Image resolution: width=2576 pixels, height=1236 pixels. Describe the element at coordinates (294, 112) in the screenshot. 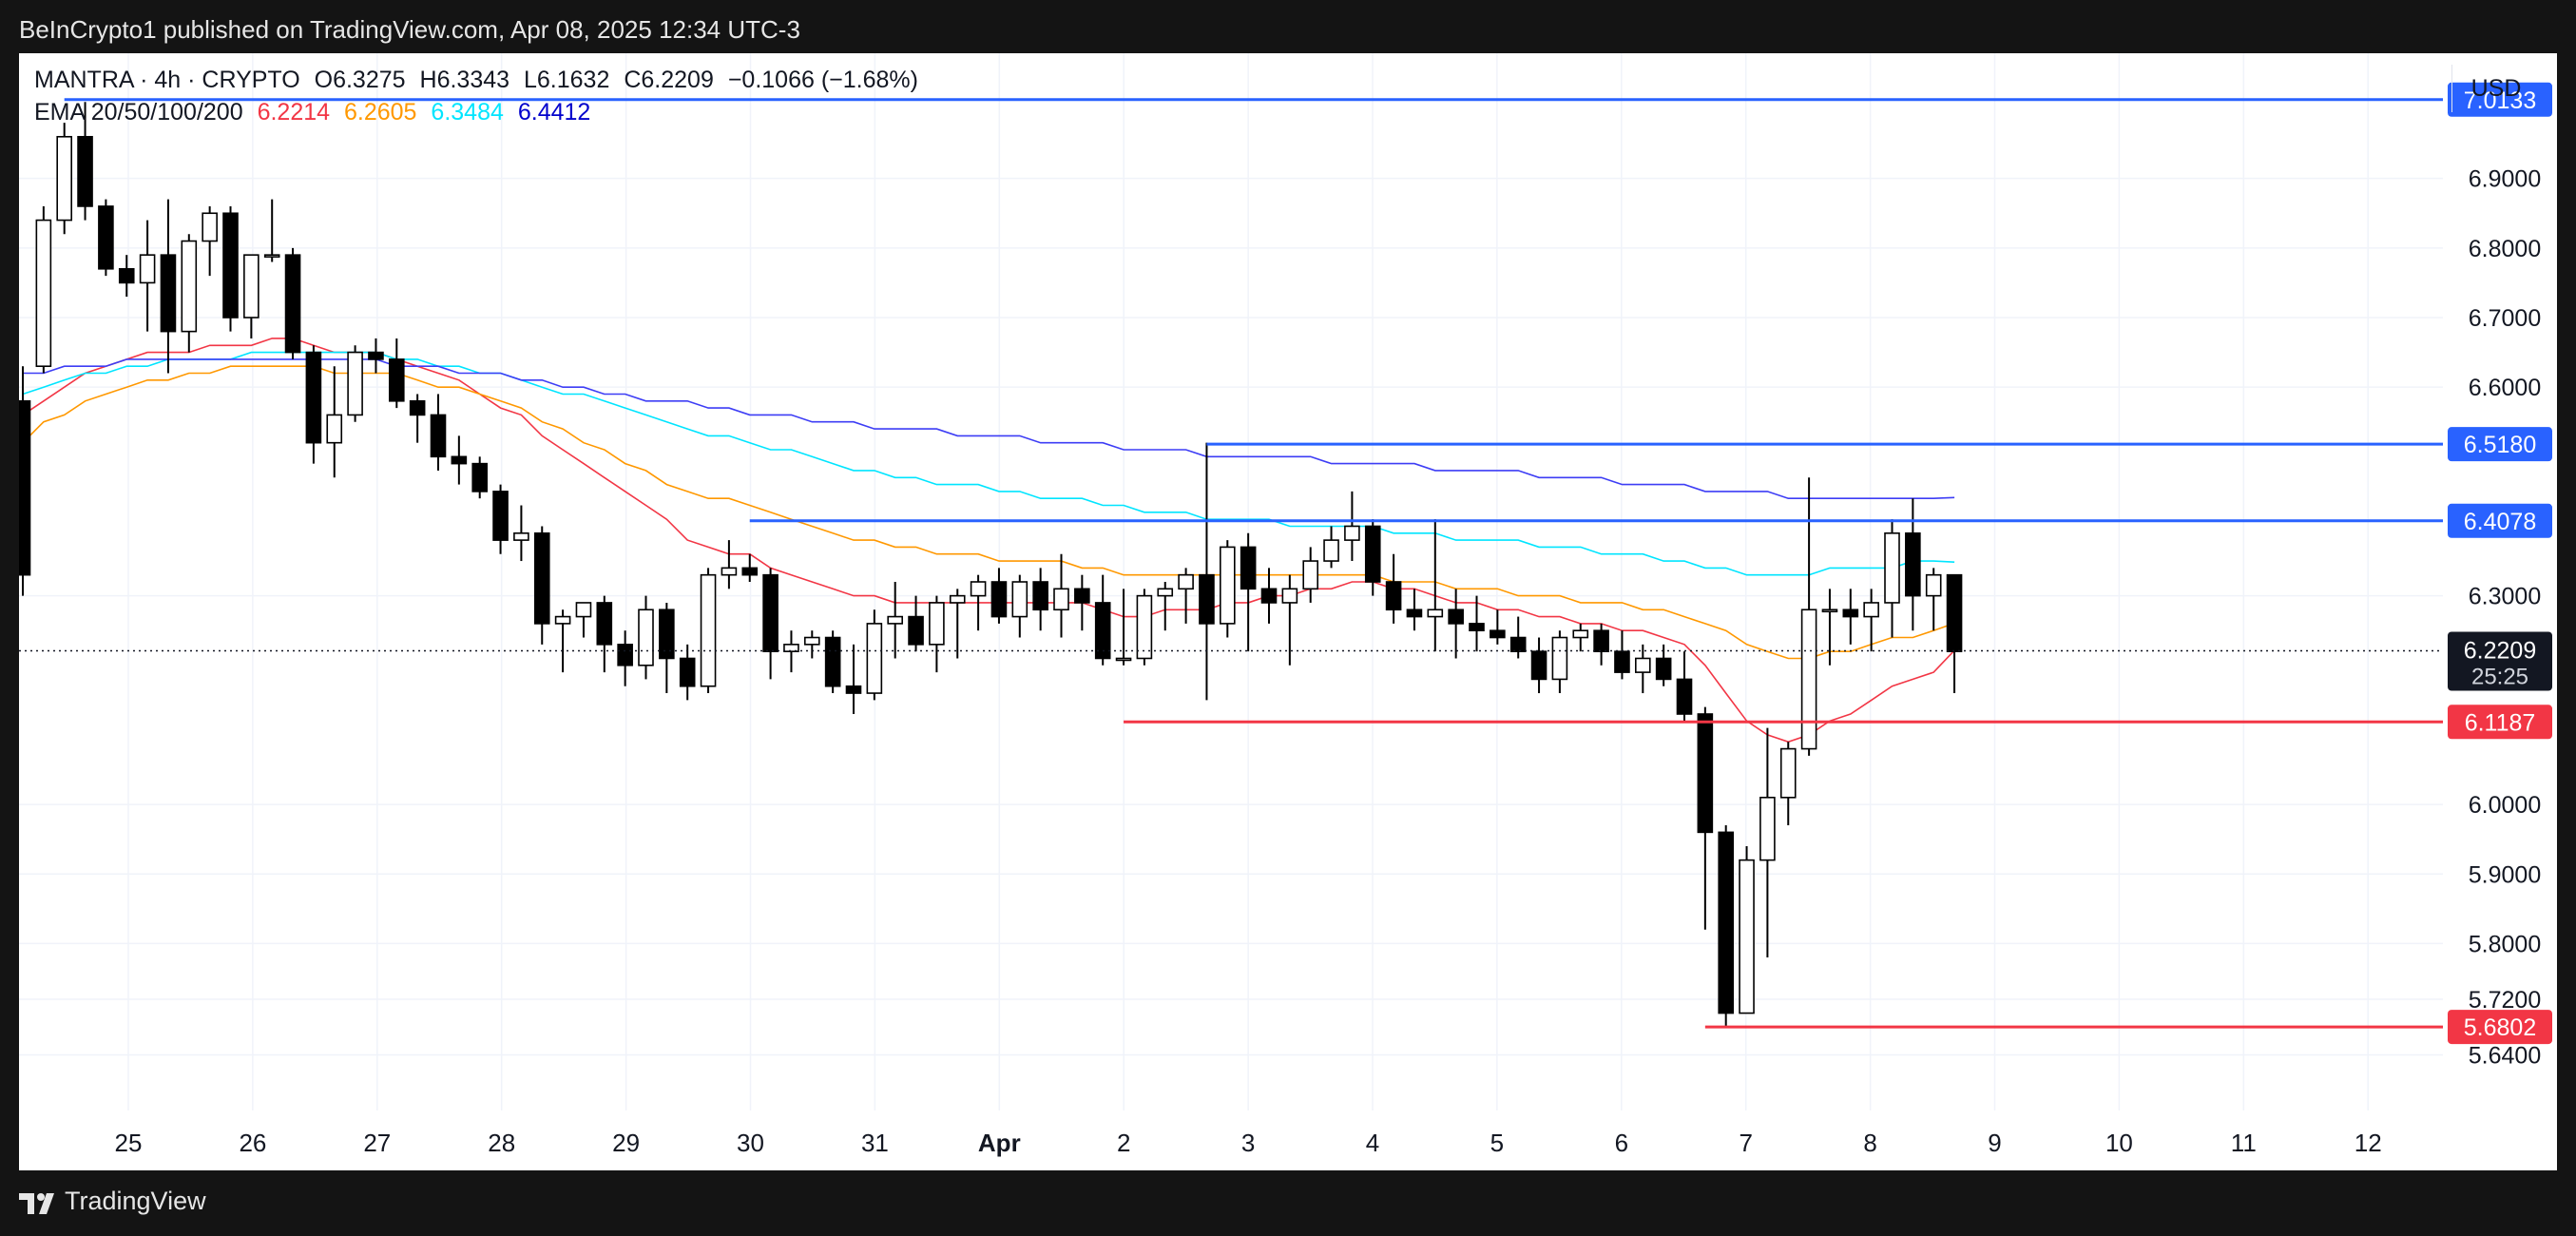

I see `ema20-value: 6.2214` at that location.